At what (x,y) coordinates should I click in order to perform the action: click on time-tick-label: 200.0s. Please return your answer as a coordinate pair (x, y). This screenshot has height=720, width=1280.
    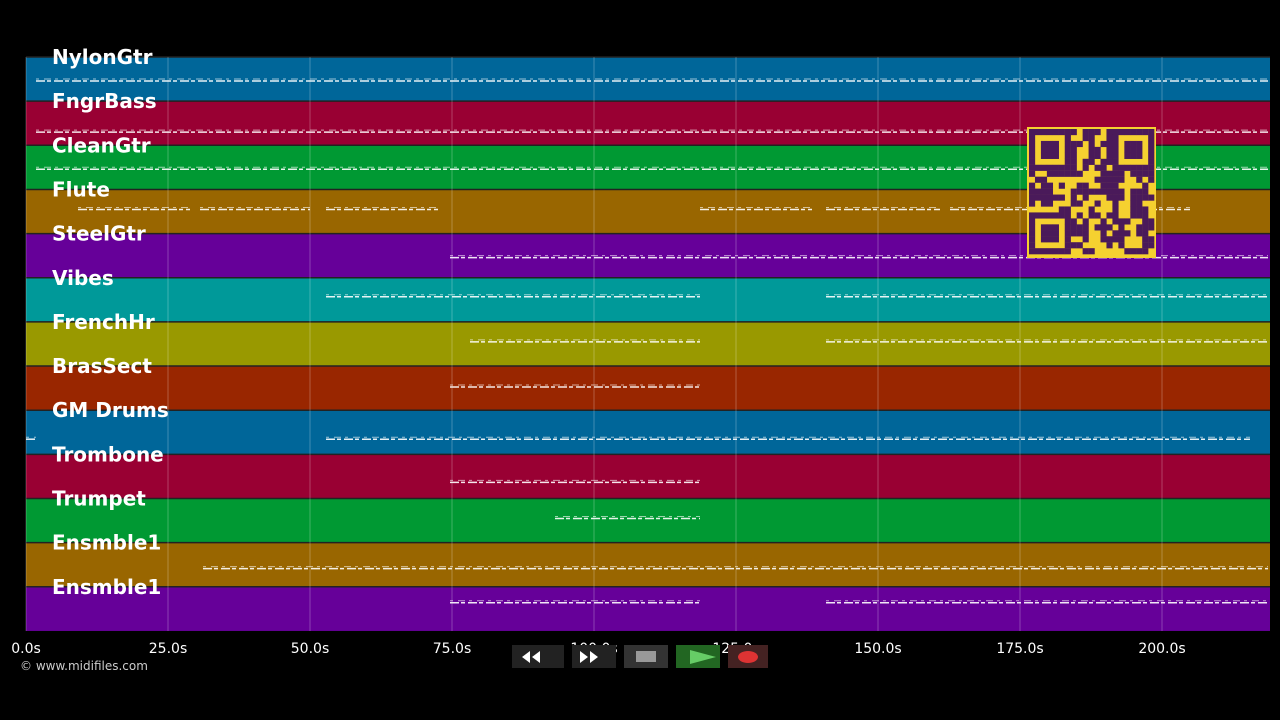
    Looking at the image, I should click on (1161, 649).